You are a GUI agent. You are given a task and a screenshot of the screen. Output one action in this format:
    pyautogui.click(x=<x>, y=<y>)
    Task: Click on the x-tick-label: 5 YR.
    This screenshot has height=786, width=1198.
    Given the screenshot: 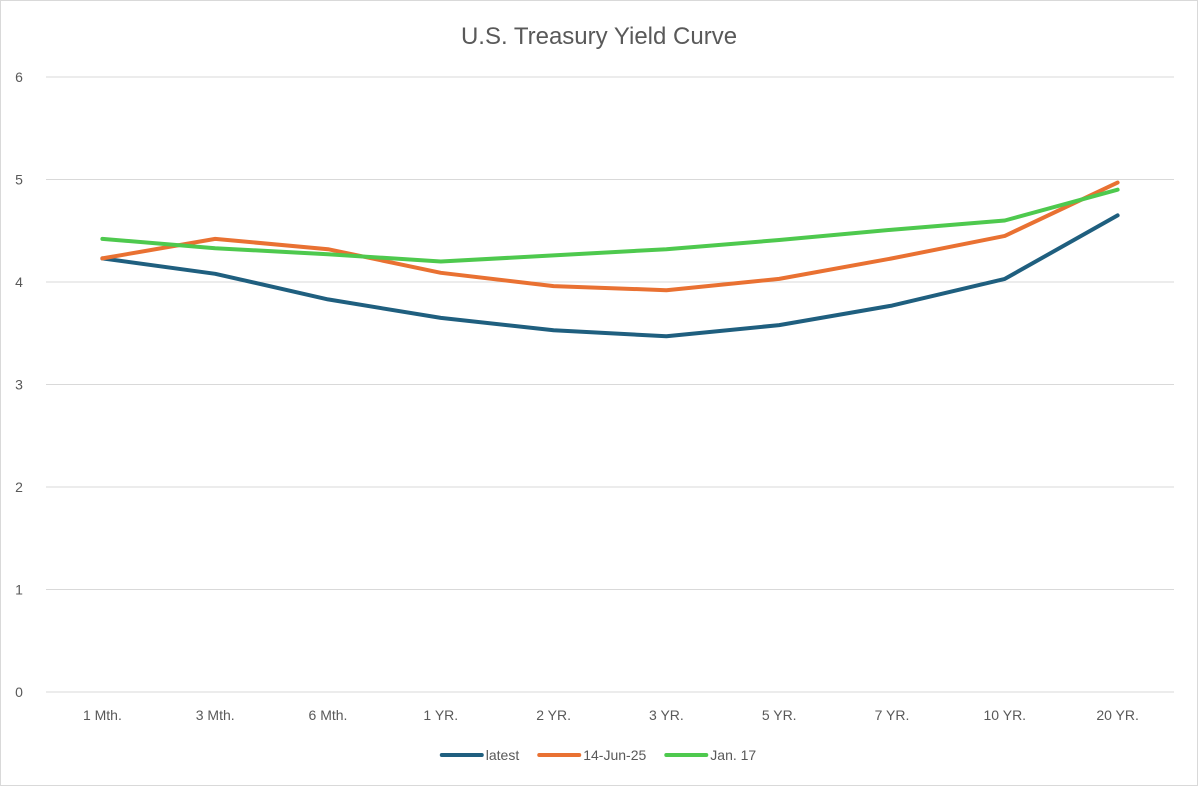 What is the action you would take?
    pyautogui.click(x=779, y=715)
    